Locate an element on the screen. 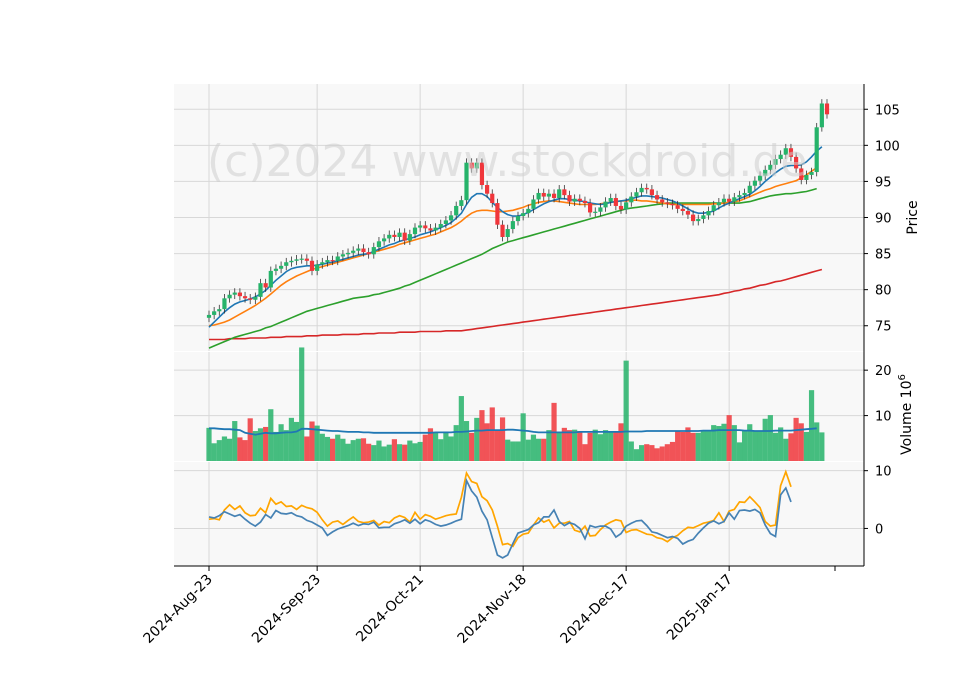  volume-unit-exponent: 6 is located at coordinates (902, 377).